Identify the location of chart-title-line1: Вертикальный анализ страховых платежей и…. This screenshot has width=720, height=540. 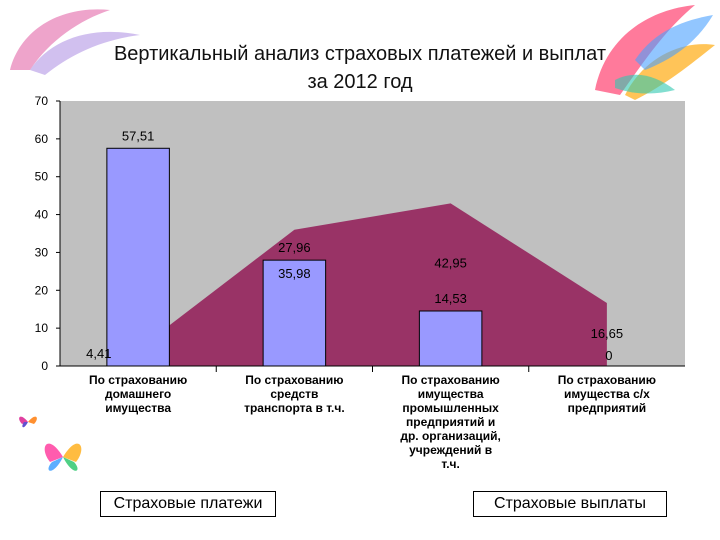
(360, 54).